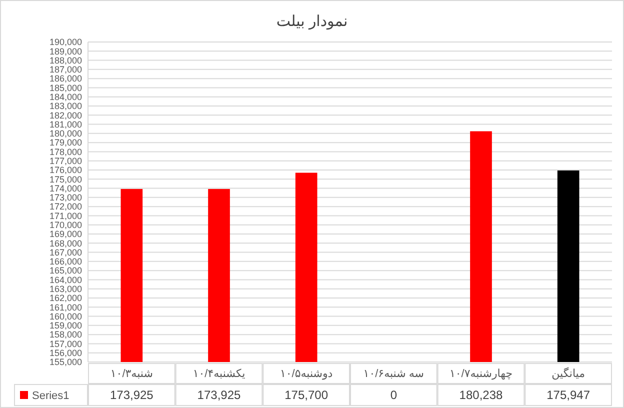 The image size is (624, 408). I want to click on y-tick-label: 187,000, so click(65, 69).